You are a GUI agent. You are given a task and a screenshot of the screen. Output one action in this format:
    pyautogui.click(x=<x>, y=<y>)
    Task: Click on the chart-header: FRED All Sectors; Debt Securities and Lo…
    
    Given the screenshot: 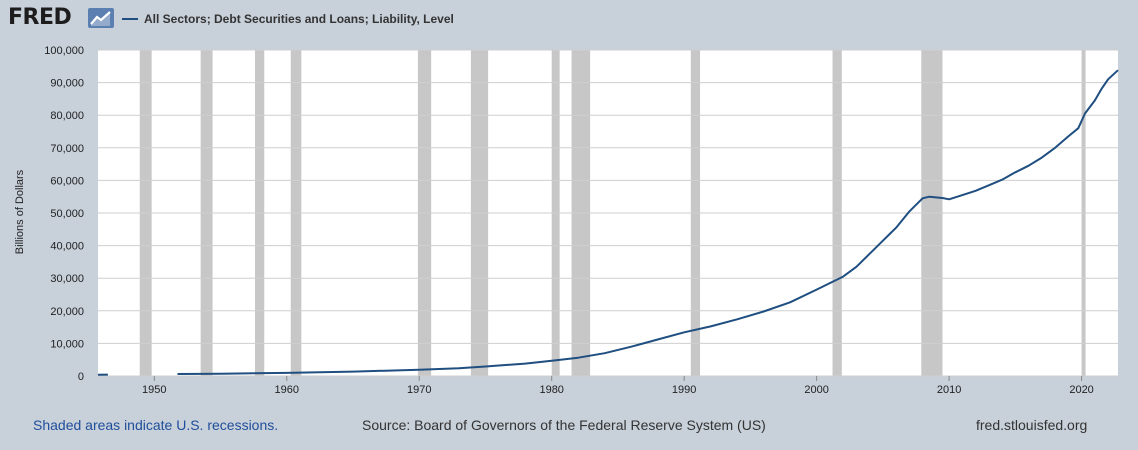 What is the action you would take?
    pyautogui.click(x=569, y=22)
    